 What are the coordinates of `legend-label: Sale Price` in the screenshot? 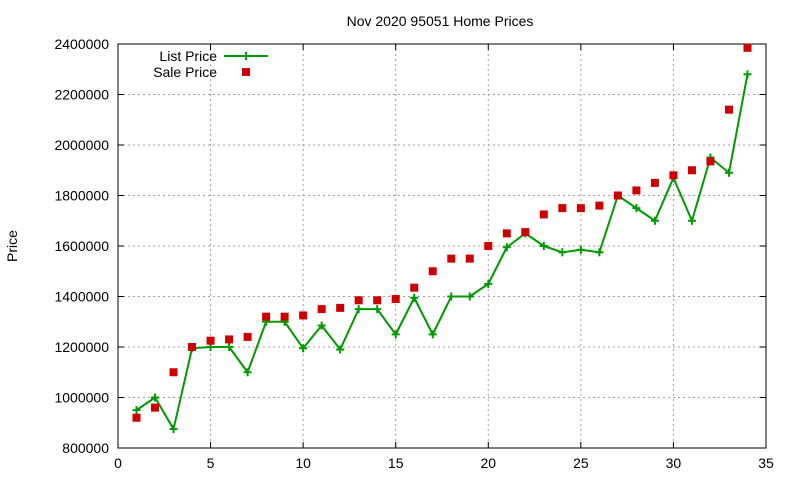 It's located at (185, 72).